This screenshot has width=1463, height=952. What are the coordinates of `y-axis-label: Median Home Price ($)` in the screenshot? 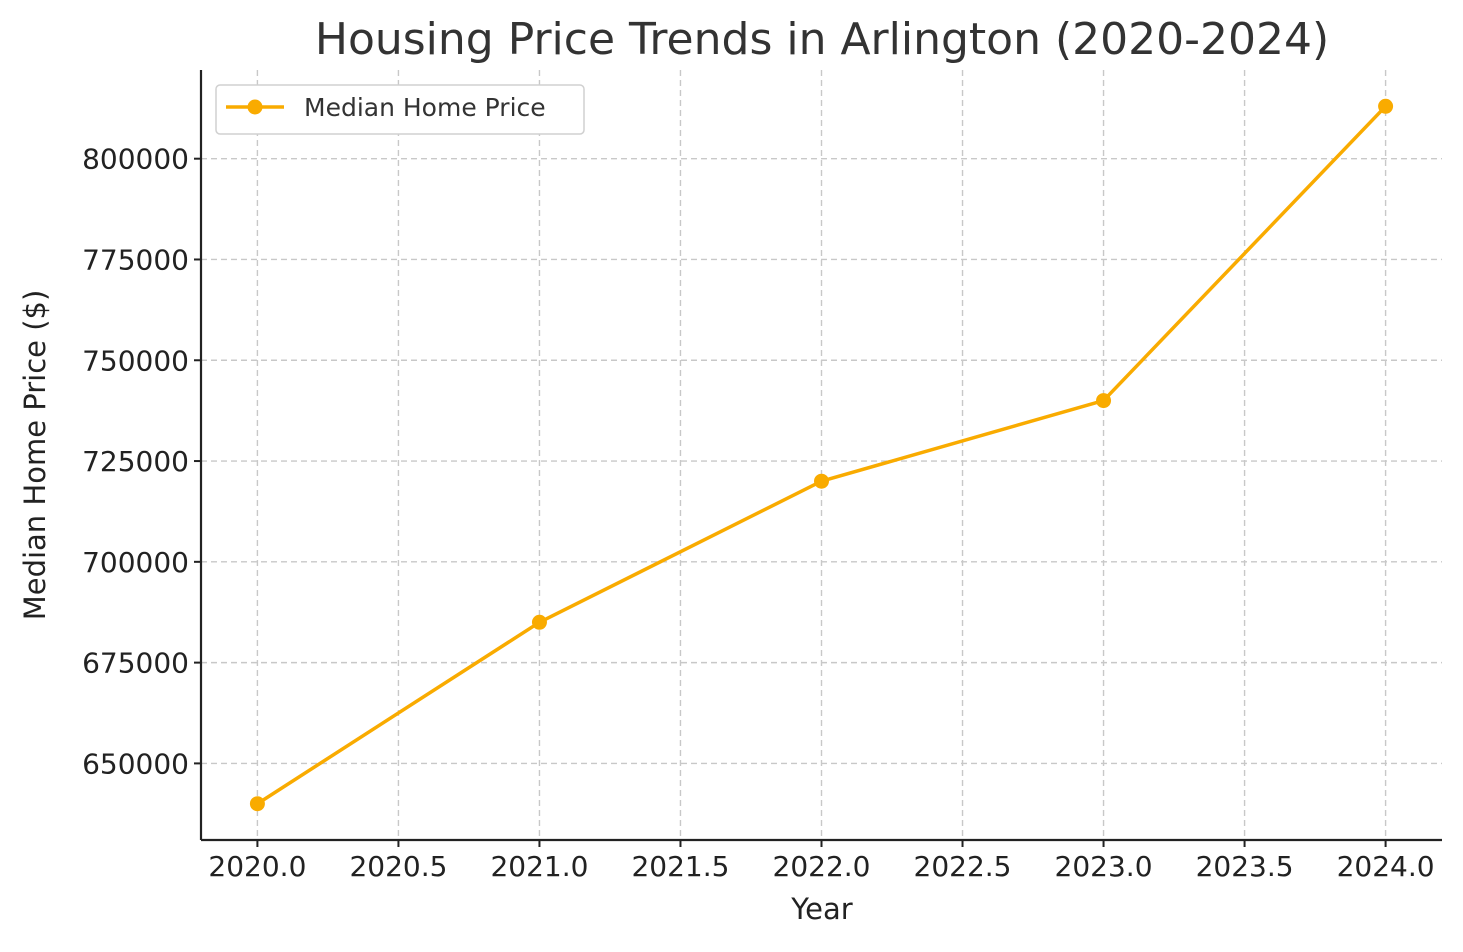 It's located at (35, 455).